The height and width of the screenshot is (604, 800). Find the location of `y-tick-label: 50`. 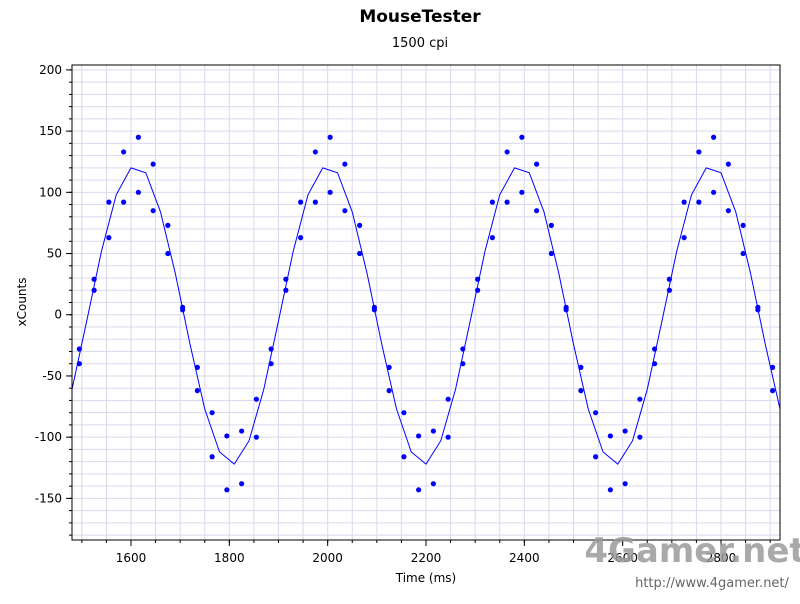

y-tick-label: 50 is located at coordinates (54, 254).